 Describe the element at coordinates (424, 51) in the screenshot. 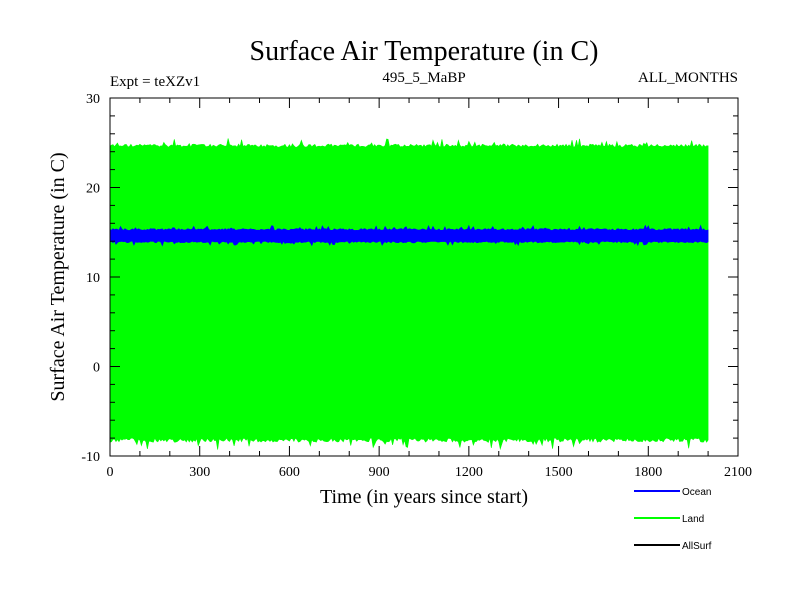

I see `chart-title: Surface Air Temperature (in C)` at that location.